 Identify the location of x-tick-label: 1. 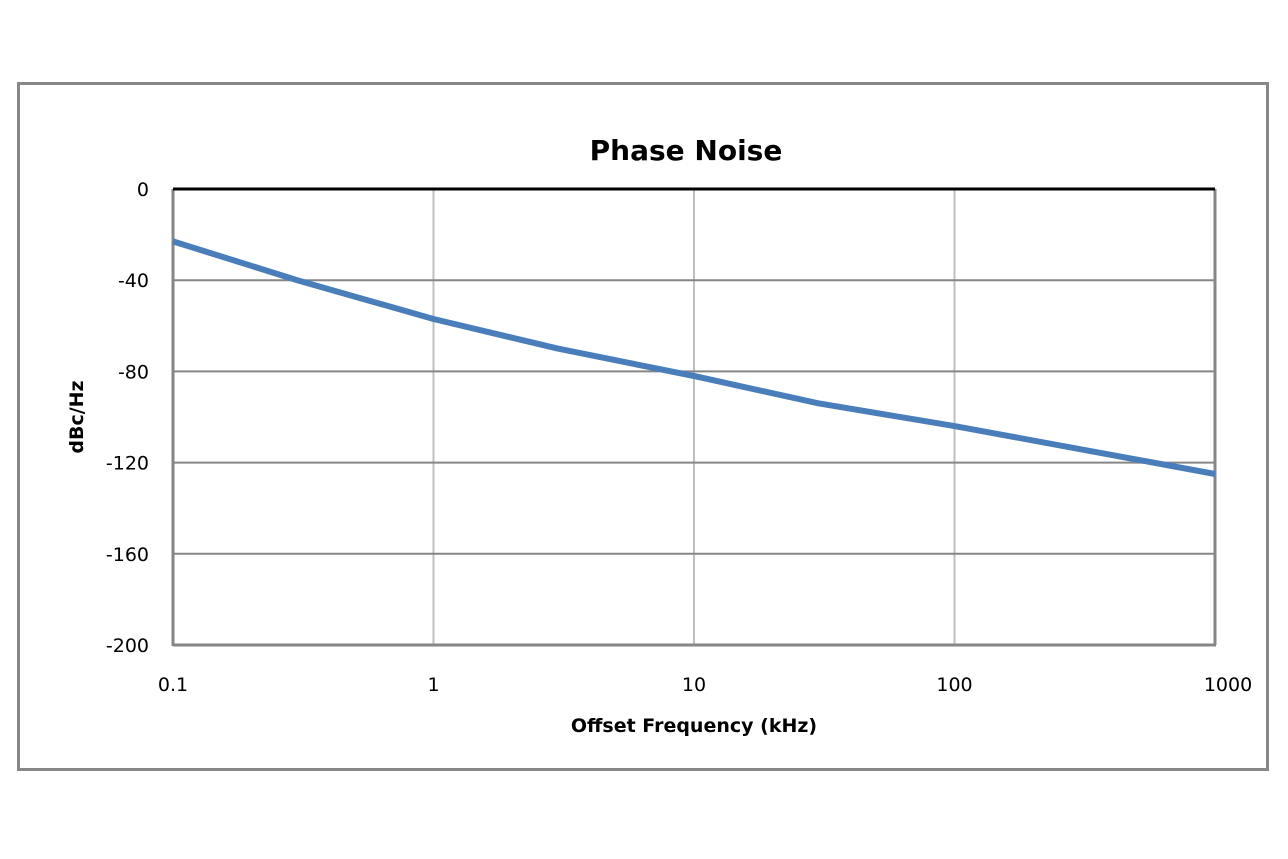
(433, 685).